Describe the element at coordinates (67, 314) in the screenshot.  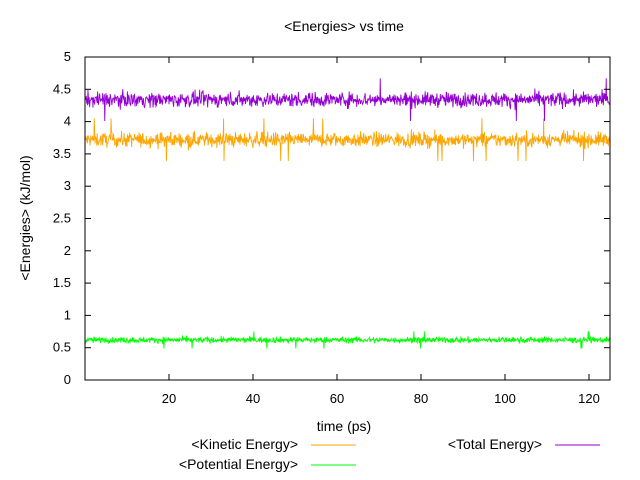
I see `y-tick-label: 1` at that location.